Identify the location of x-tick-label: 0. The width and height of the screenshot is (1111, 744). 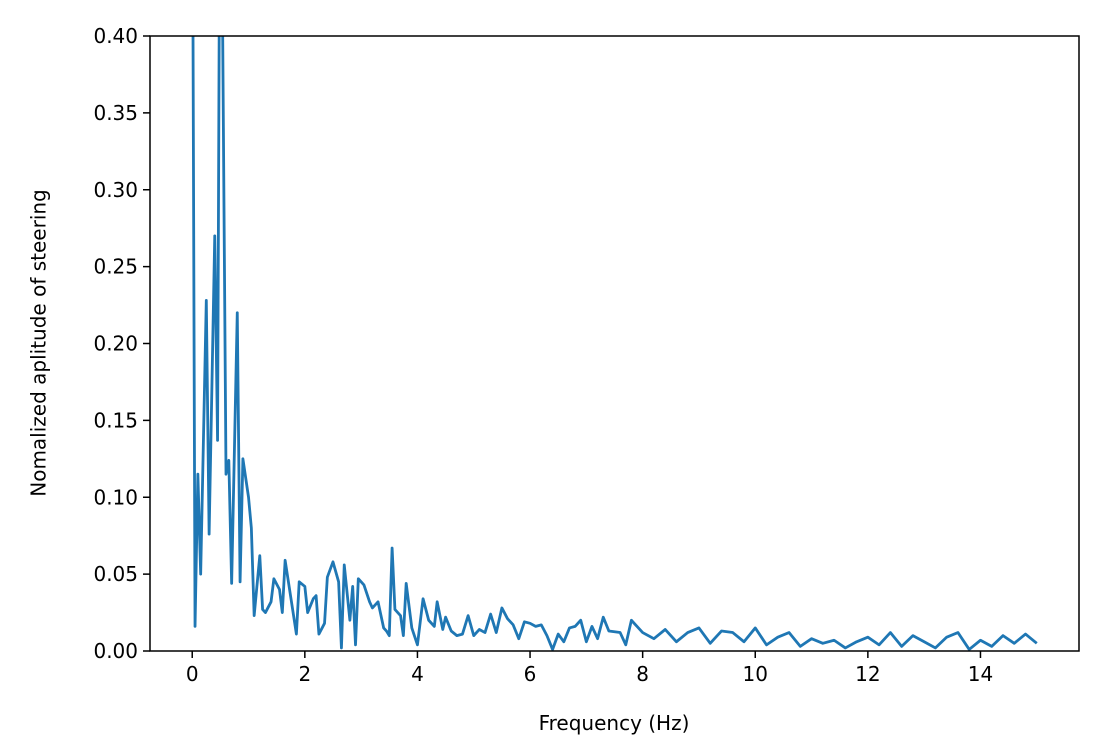
(192, 674).